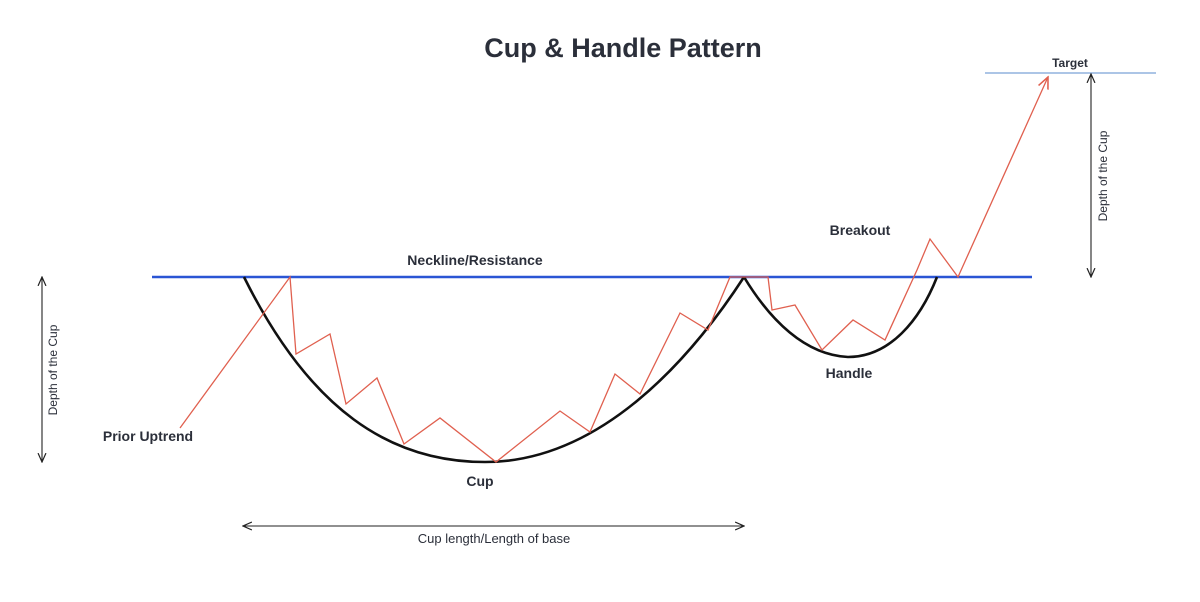  What do you see at coordinates (148, 436) in the screenshot?
I see `prior-uptrend-label: Prior Uptrend` at bounding box center [148, 436].